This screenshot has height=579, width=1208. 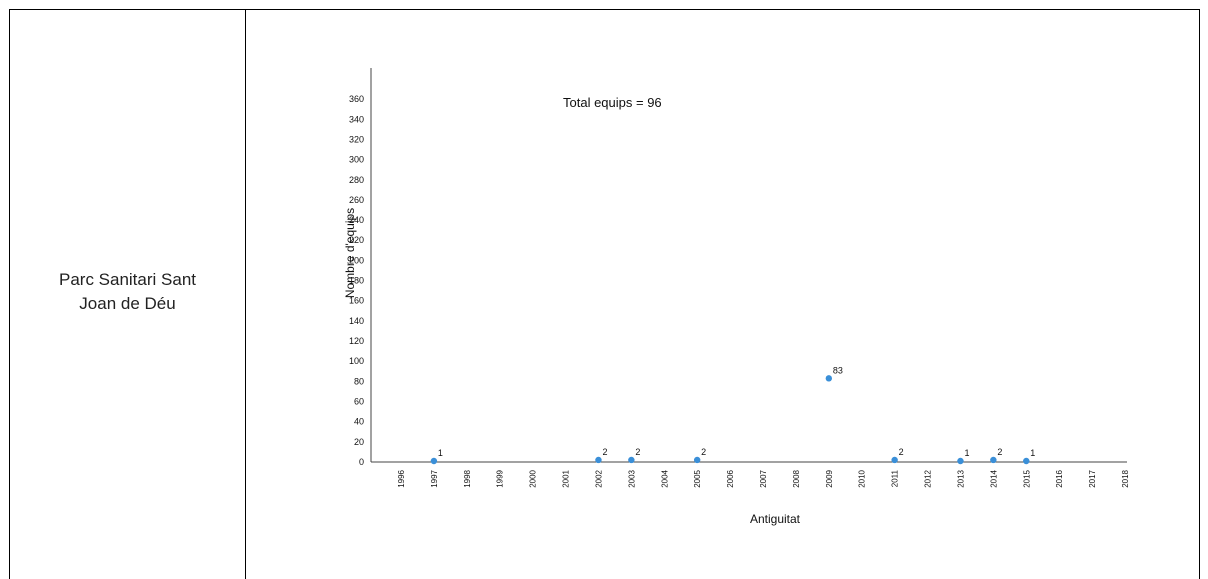 I want to click on y-tick-label: 220, so click(x=356, y=240).